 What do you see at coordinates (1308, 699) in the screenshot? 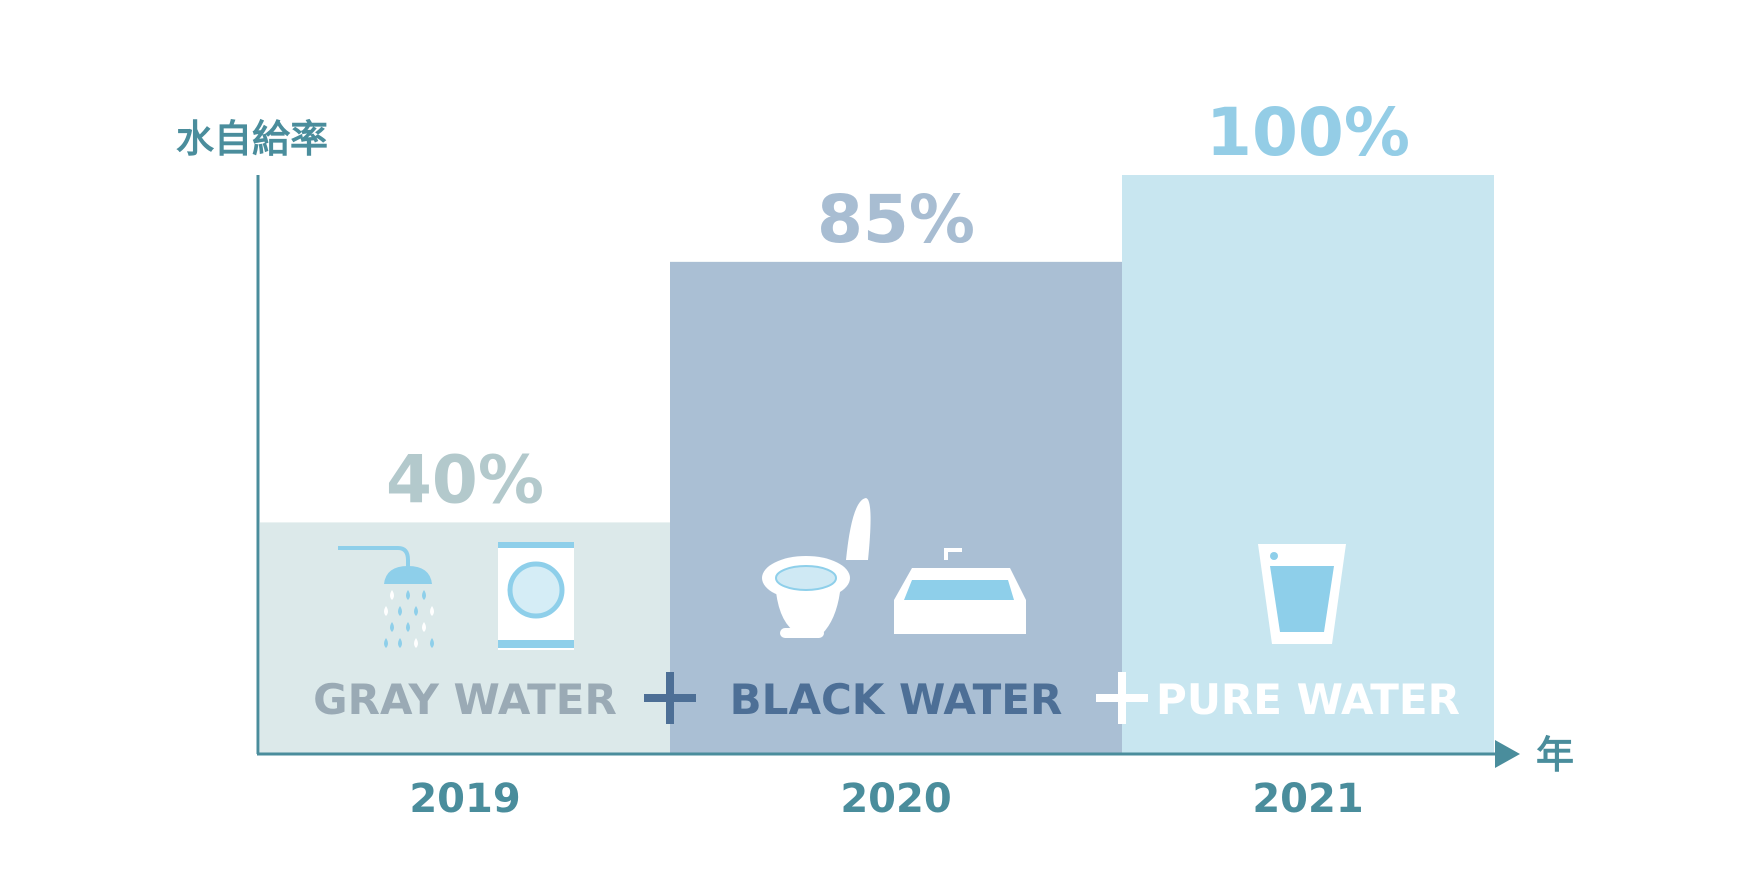
I see `segment-label-3: PURE WATER` at bounding box center [1308, 699].